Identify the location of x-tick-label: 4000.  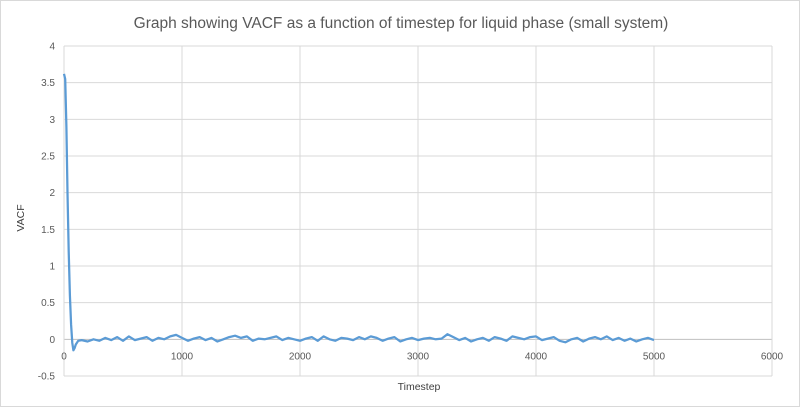
(536, 356).